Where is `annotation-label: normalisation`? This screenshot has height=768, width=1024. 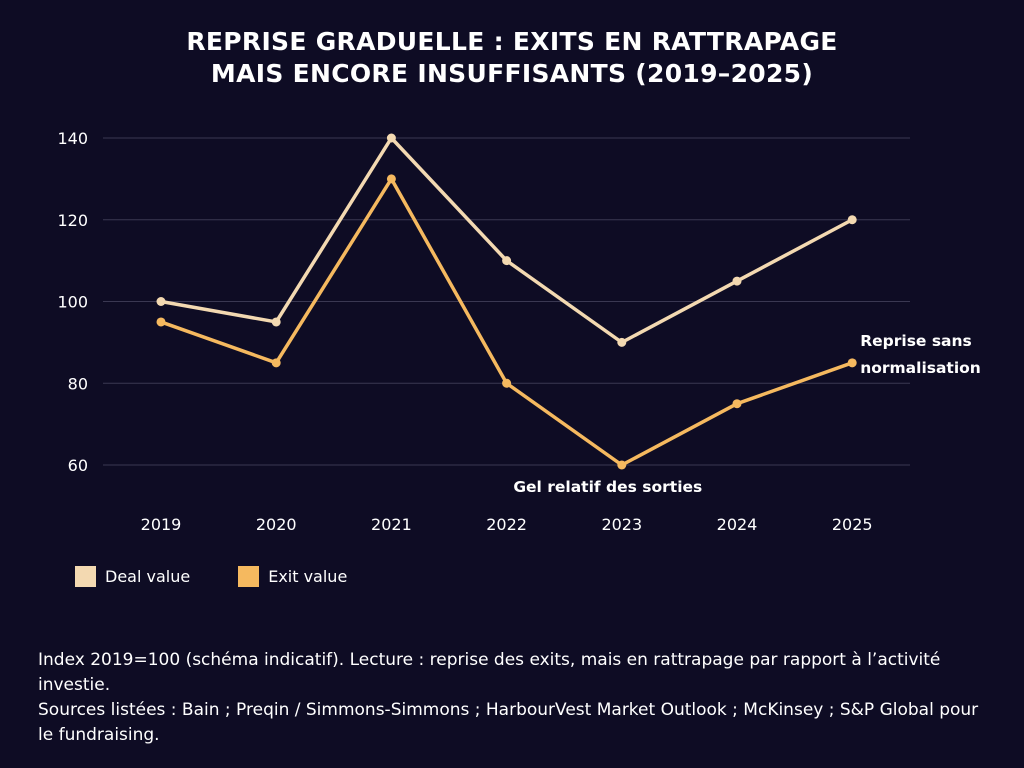
annotation-label: normalisation is located at coordinates (920, 368).